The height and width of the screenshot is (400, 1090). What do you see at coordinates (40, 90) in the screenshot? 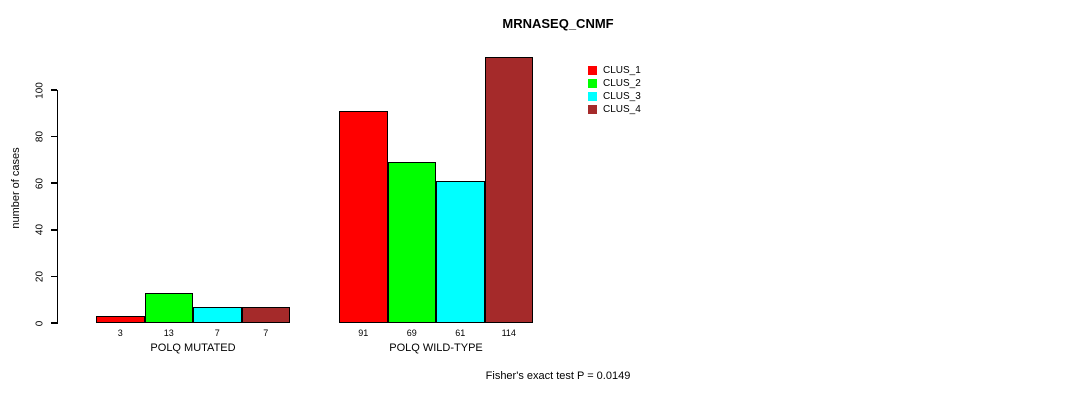
I see `y-tick-label: 100` at bounding box center [40, 90].